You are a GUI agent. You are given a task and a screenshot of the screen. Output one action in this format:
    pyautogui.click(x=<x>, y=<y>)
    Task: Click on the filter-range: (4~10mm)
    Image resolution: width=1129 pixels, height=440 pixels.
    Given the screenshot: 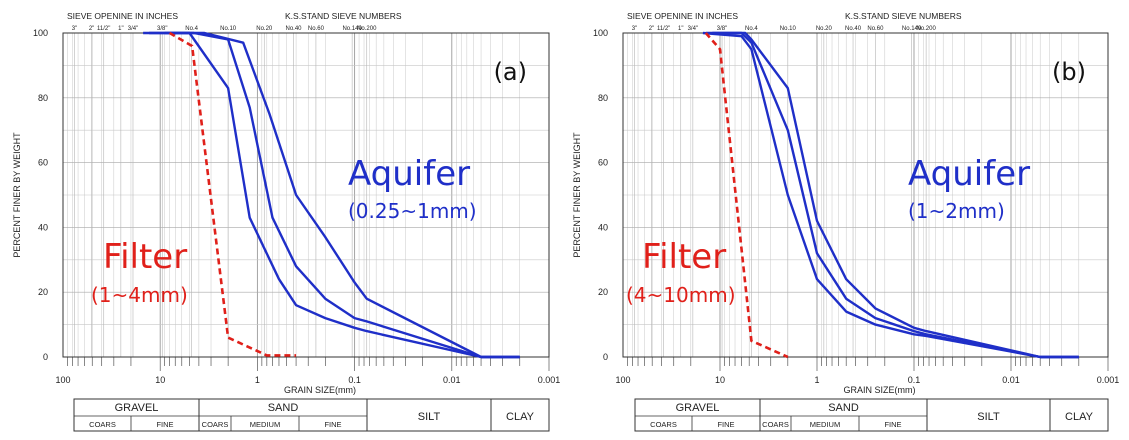 What is the action you would take?
    pyautogui.click(x=681, y=295)
    